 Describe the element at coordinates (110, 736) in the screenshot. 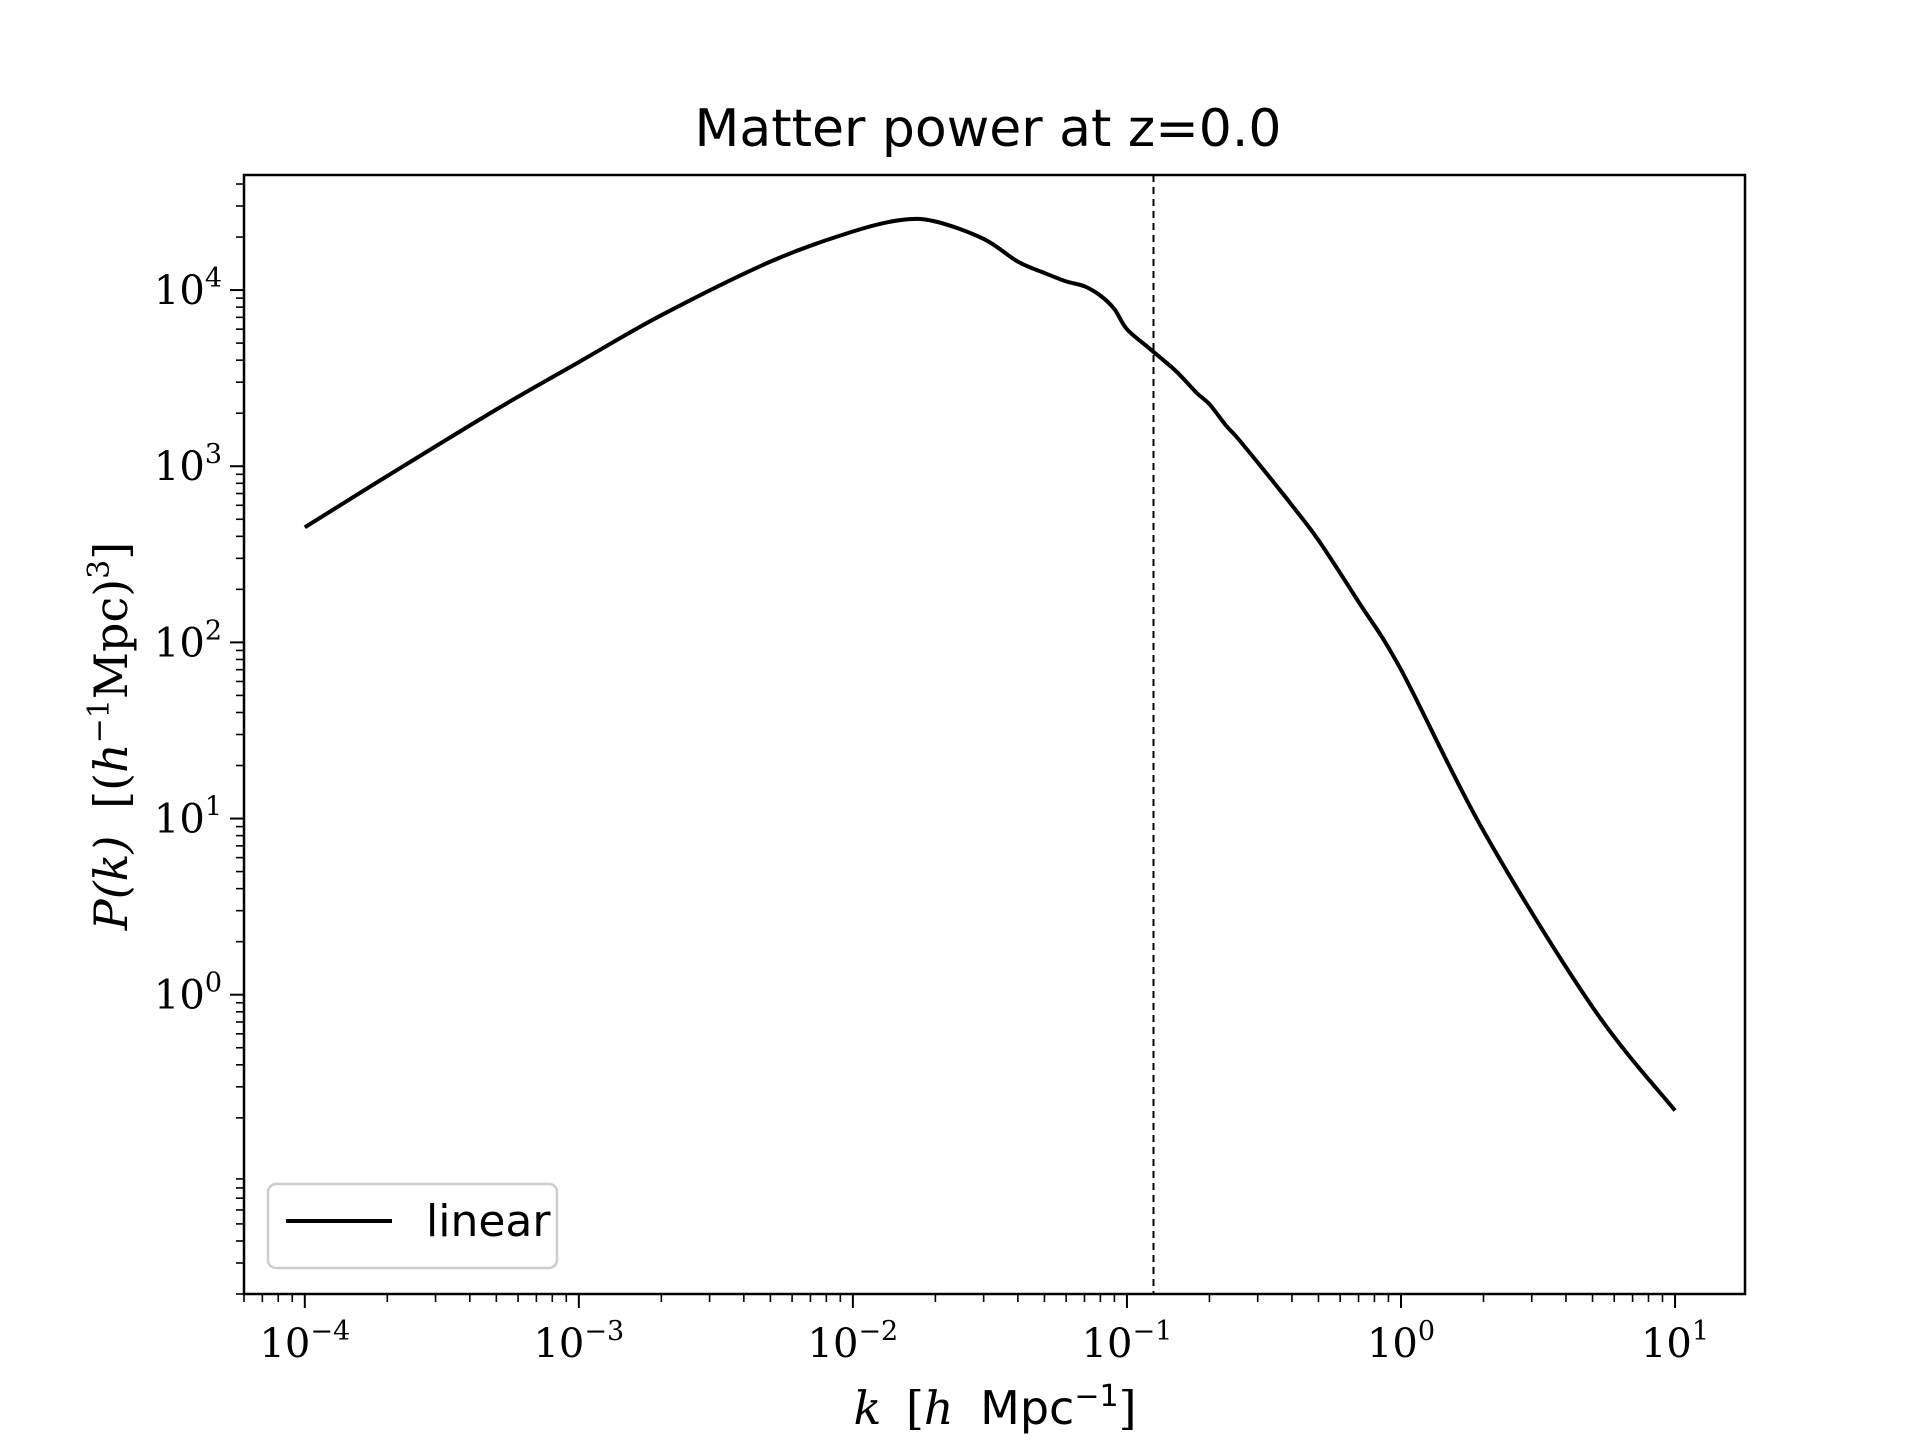

I see `y-axis-label: P(k) [(h−1Mpc)3]` at that location.